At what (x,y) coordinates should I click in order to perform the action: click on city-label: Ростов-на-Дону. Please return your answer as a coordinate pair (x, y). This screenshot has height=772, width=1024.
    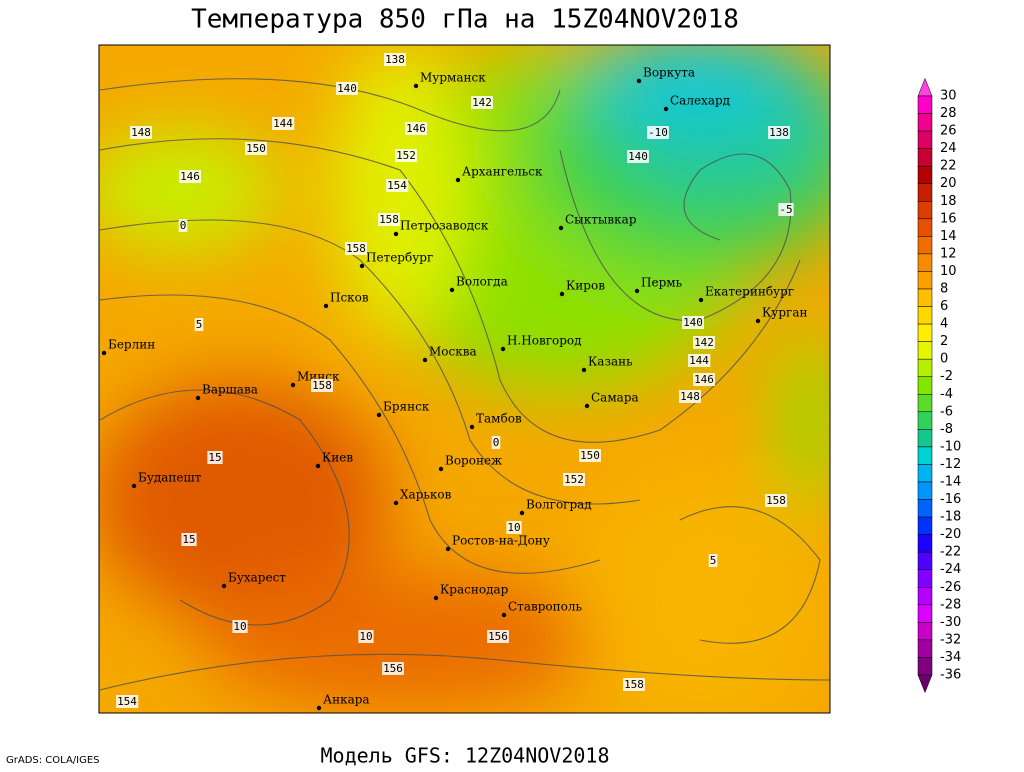
    Looking at the image, I should click on (501, 541).